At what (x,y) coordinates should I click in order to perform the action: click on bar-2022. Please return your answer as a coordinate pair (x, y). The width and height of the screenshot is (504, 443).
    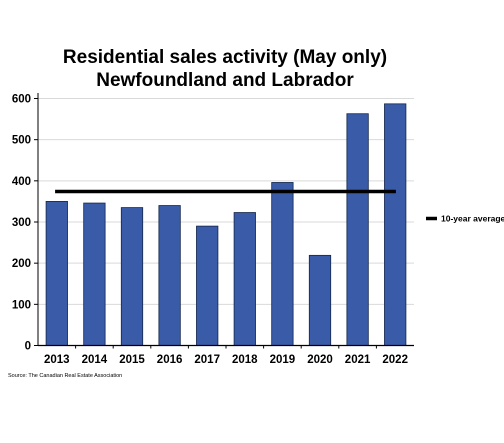
    Looking at the image, I should click on (395, 224).